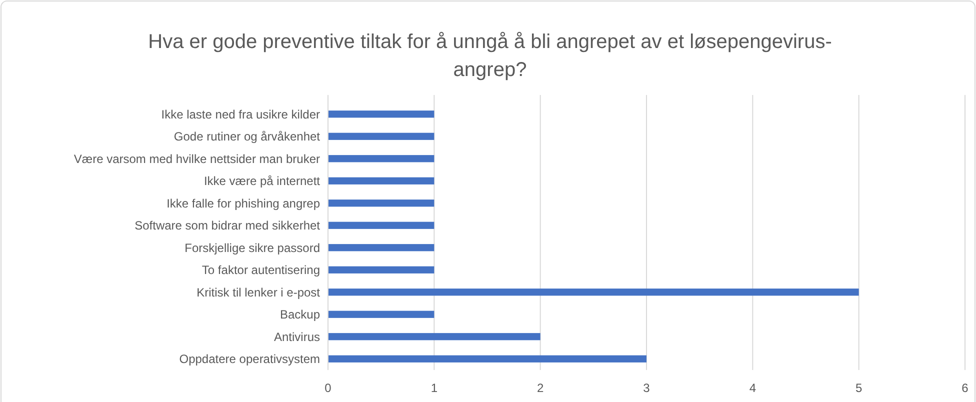  I want to click on y-tick-label: Være varsom med hvilke nettsider man bruker, so click(197, 159).